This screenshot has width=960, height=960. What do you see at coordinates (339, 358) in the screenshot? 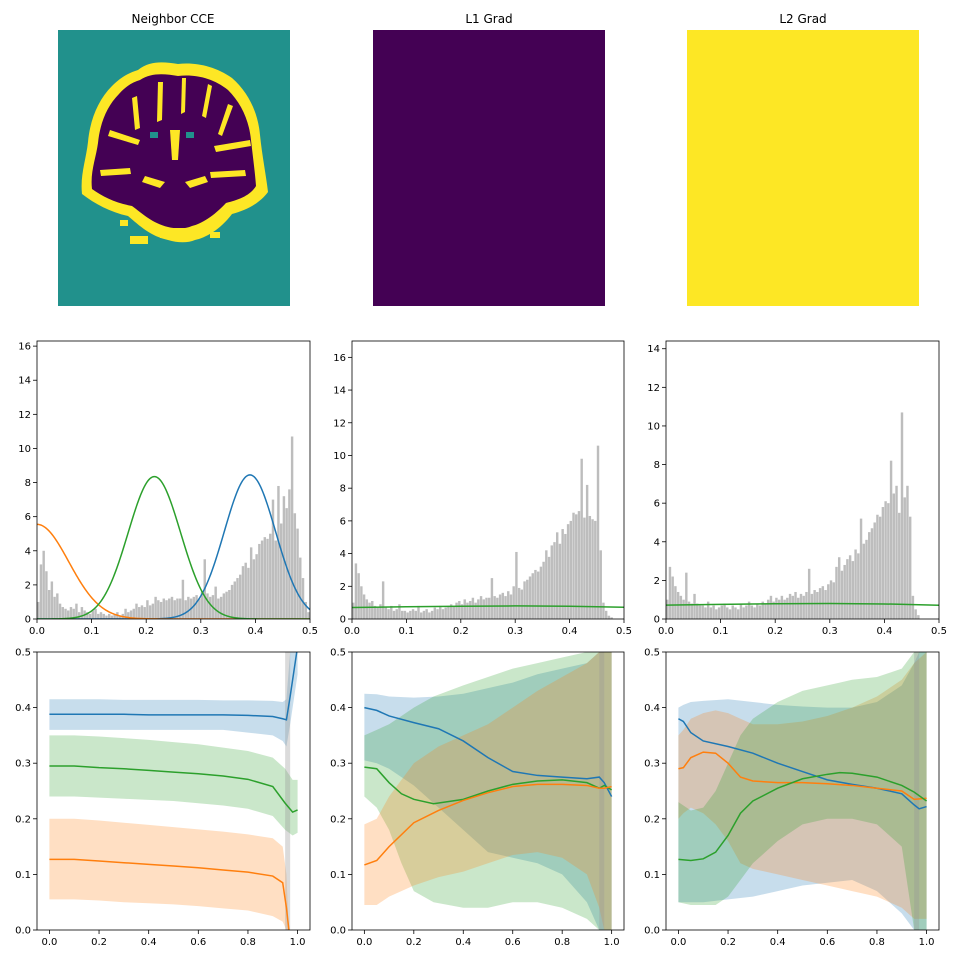
I see `y-tick-label: 16` at bounding box center [339, 358].